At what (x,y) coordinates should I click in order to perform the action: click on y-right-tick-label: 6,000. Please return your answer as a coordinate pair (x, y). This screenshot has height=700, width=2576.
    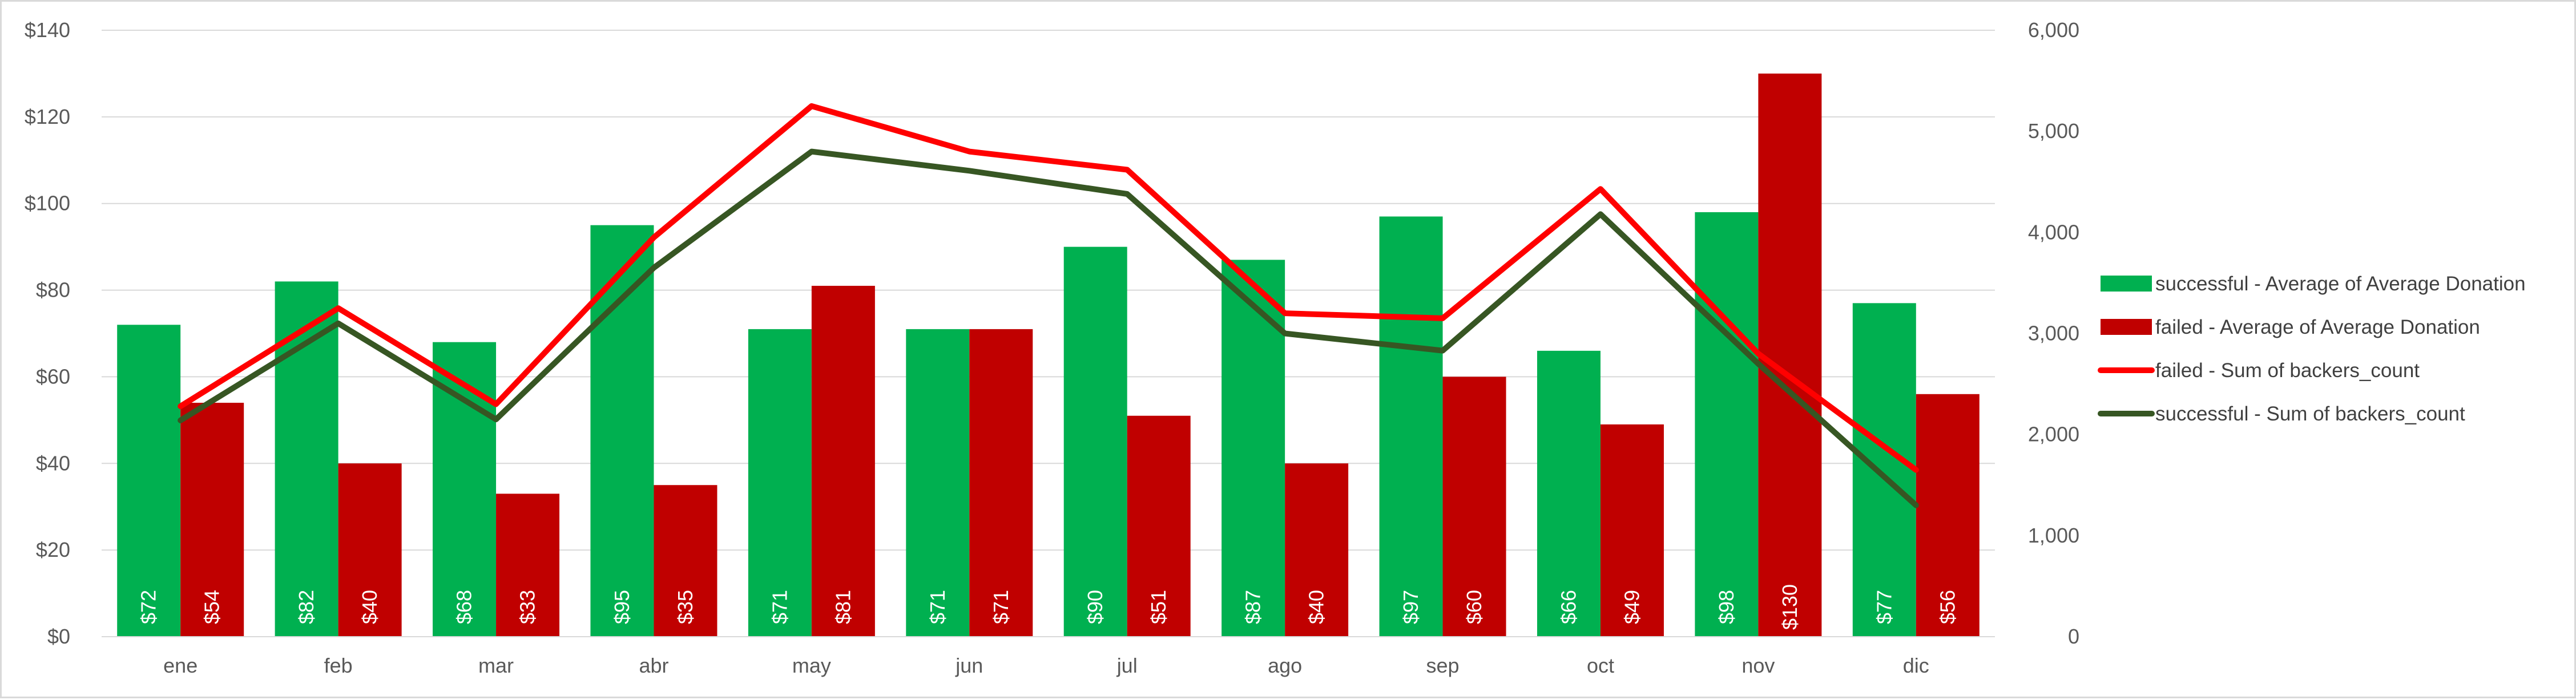
    Looking at the image, I should click on (2054, 30).